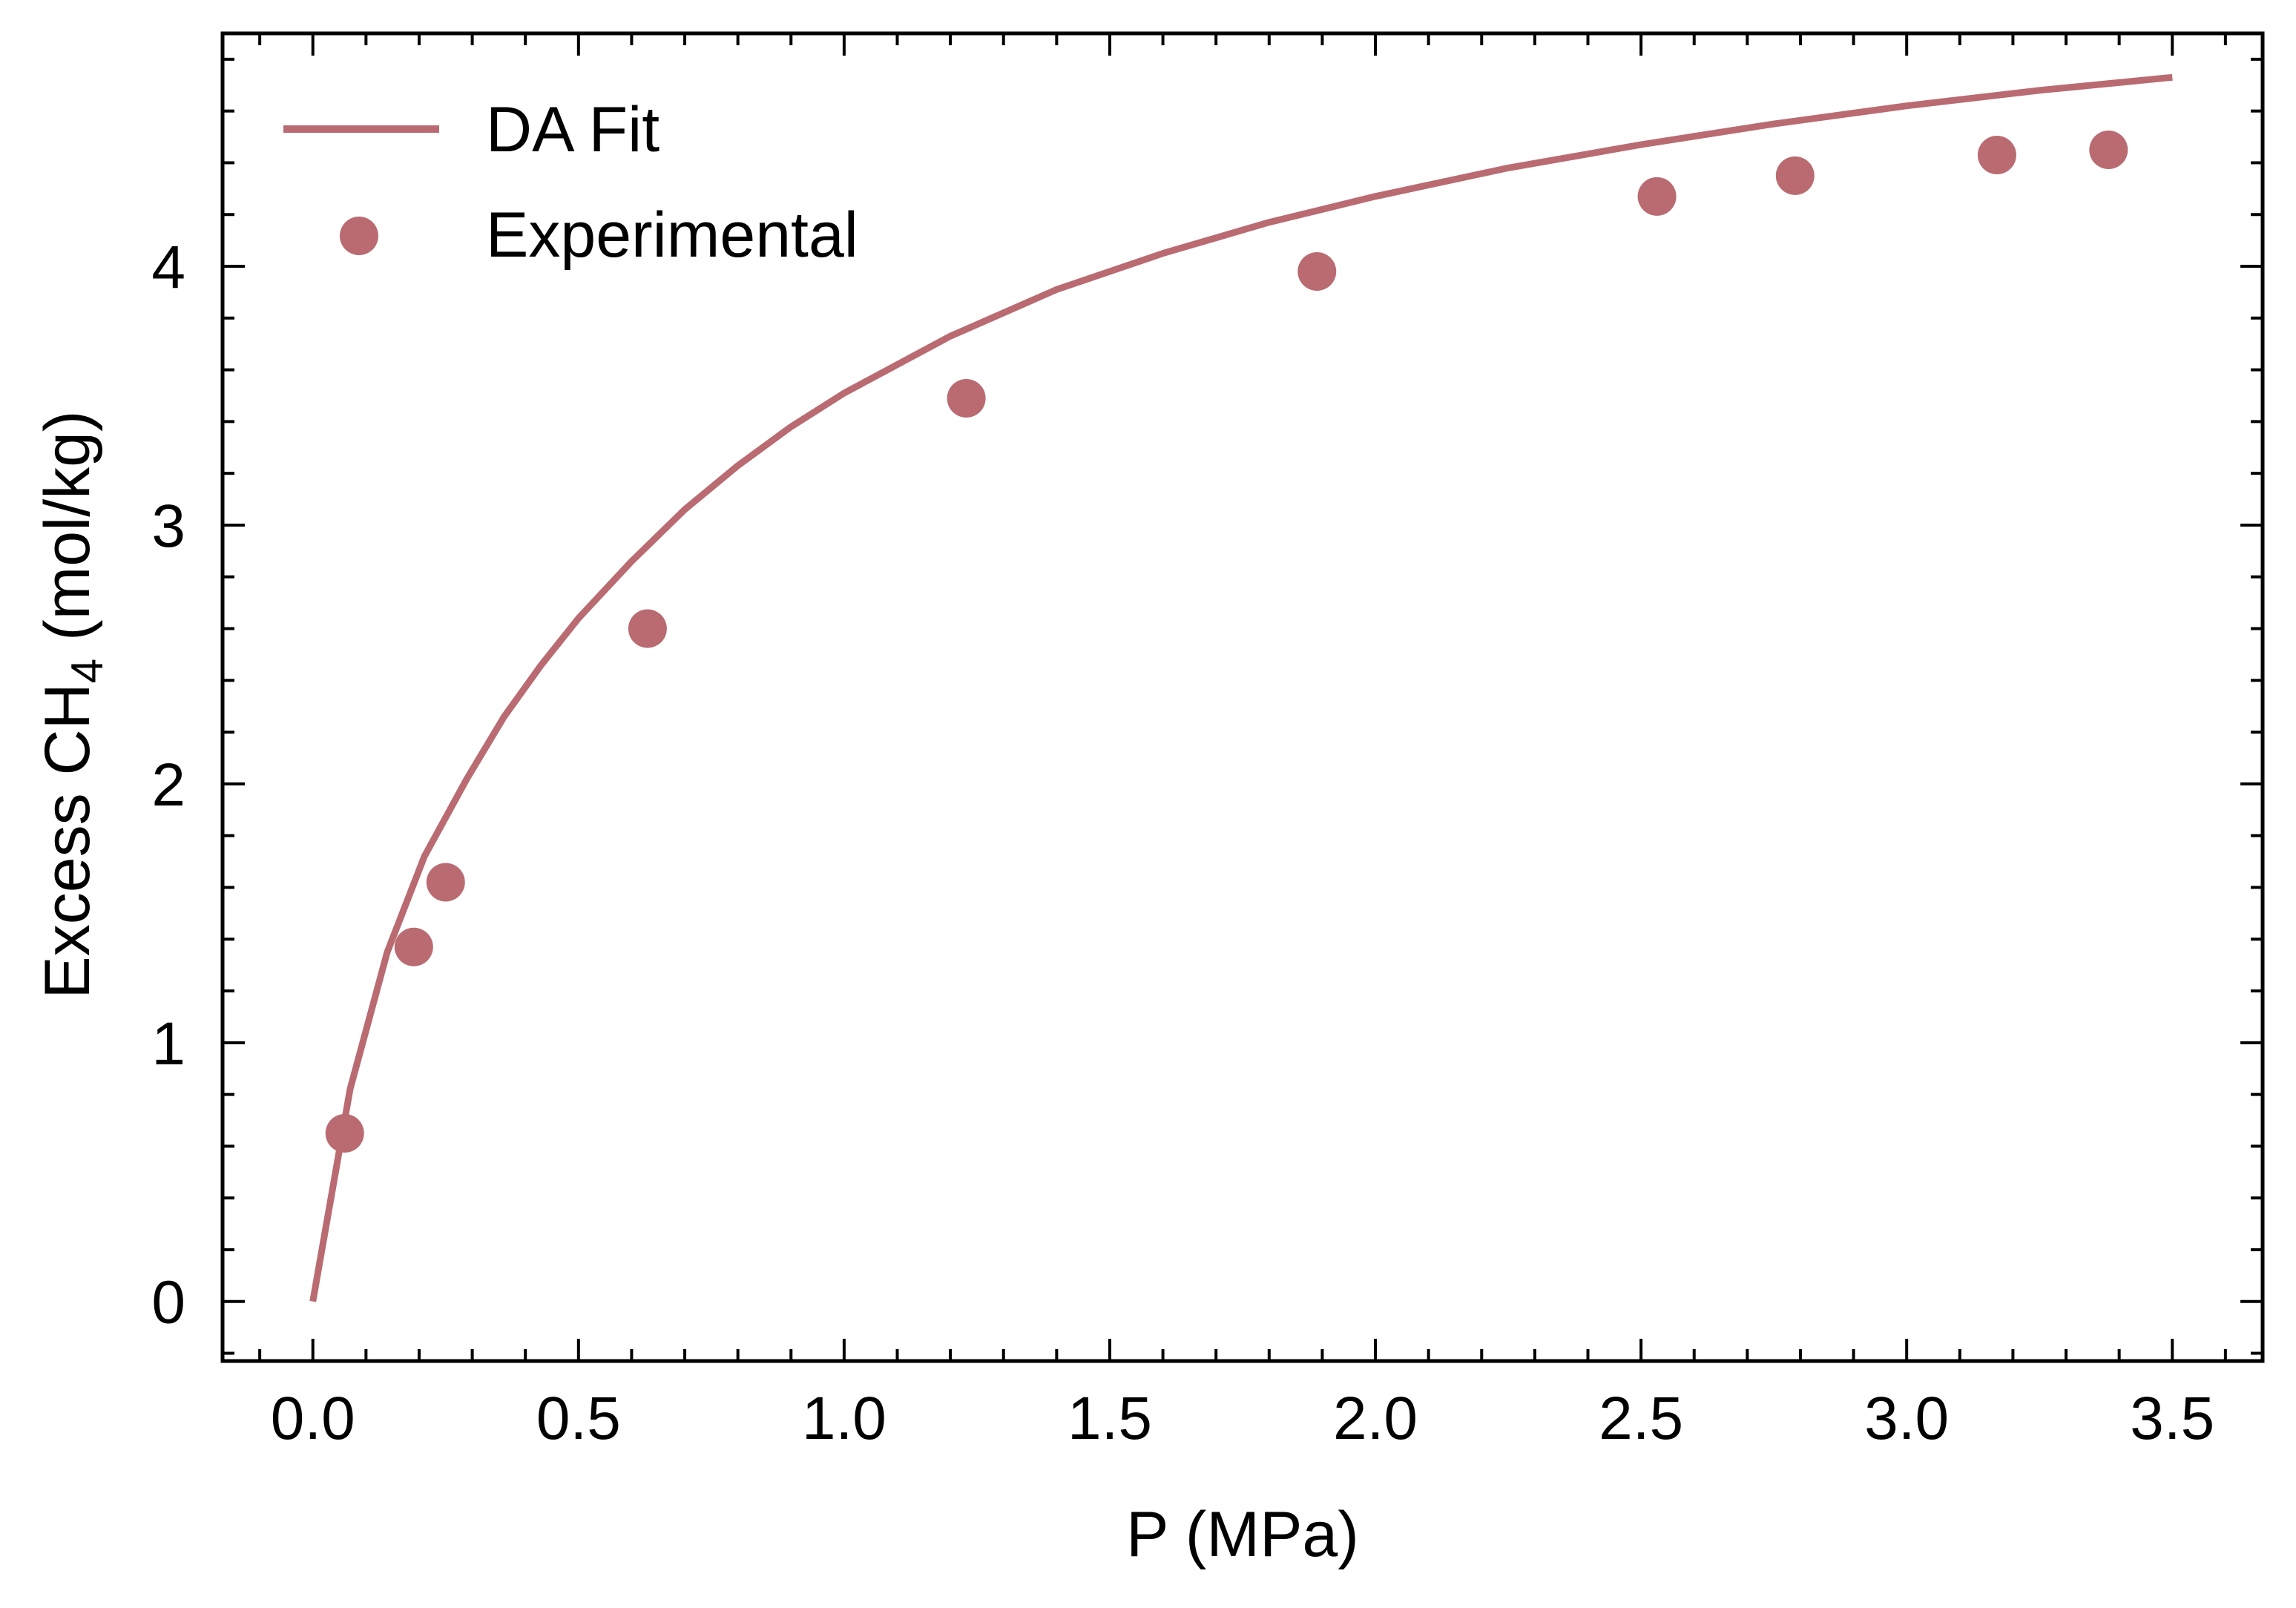 This screenshot has height=1608, width=2296. Describe the element at coordinates (2172, 1418) in the screenshot. I see `x-tick-label: 3.5` at that location.